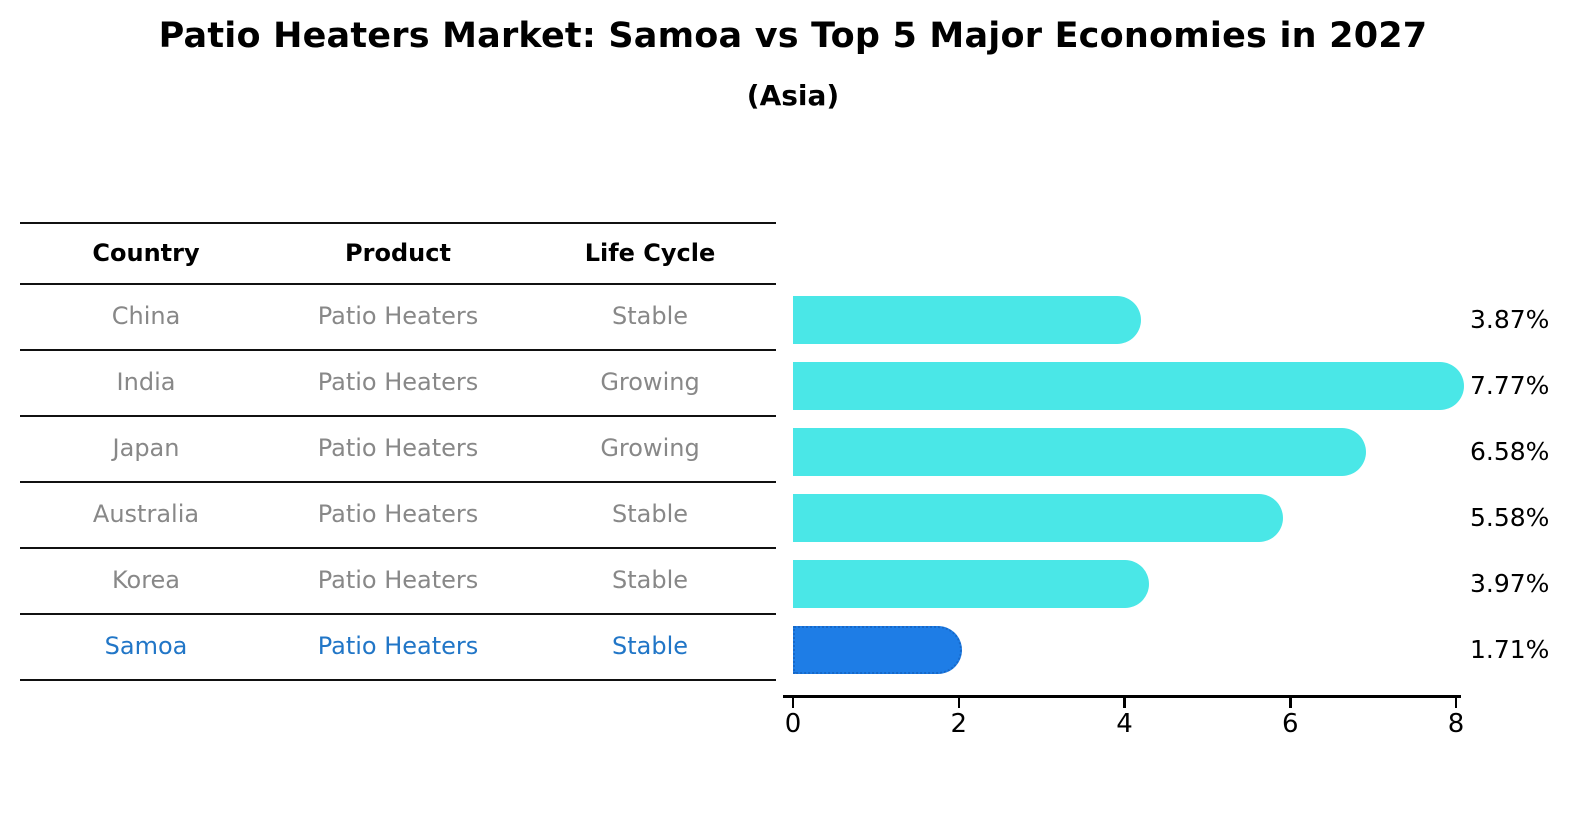  What do you see at coordinates (1510, 517) in the screenshot?
I see `value-label-australia: 5.58%` at bounding box center [1510, 517].